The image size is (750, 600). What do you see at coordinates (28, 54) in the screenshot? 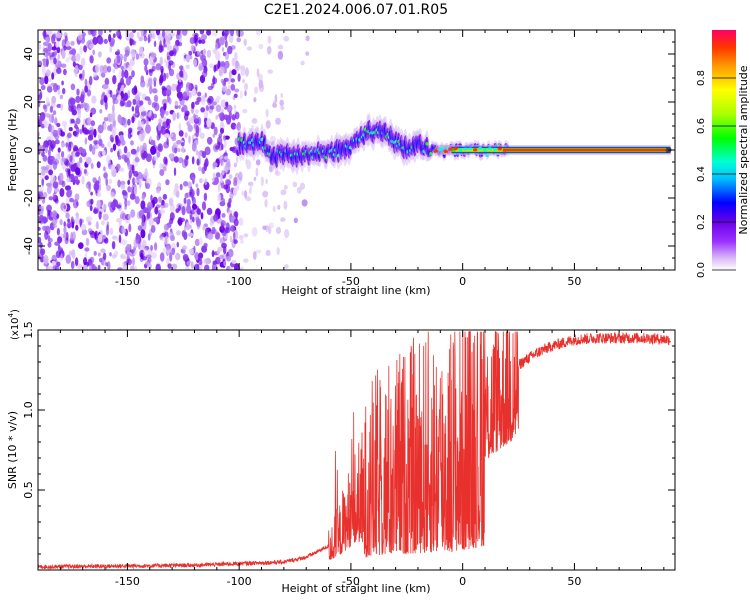
I see `spectrogram-y-tick-label: 40` at bounding box center [28, 54].